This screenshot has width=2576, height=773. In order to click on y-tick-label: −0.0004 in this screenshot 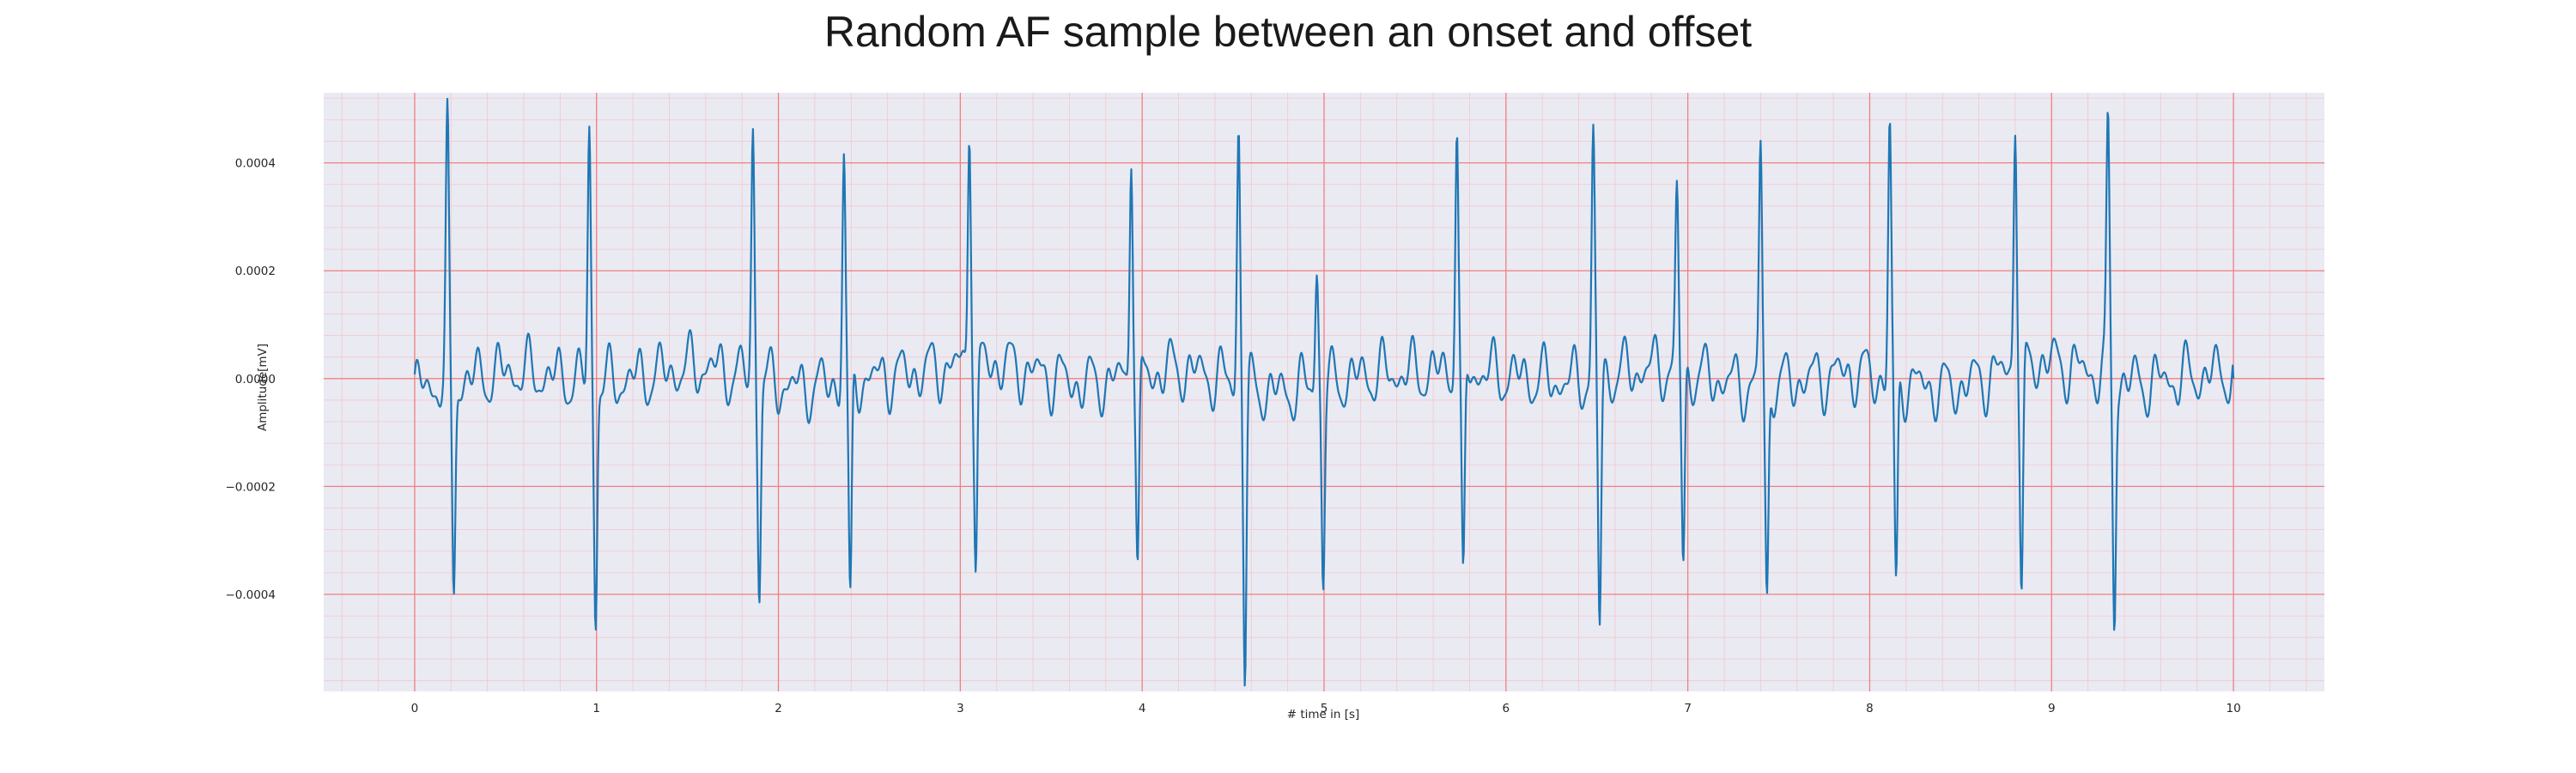, I will do `click(251, 595)`.